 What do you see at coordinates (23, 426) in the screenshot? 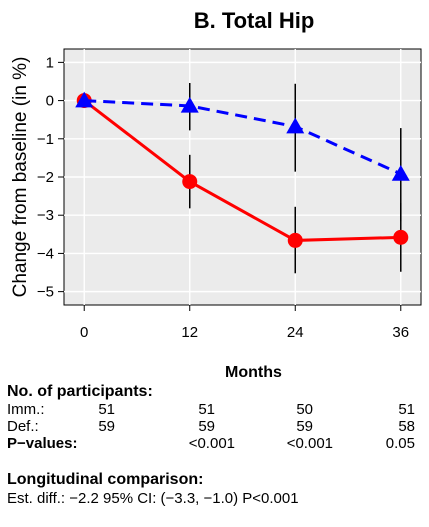
I see `row-label: Def.:` at bounding box center [23, 426].